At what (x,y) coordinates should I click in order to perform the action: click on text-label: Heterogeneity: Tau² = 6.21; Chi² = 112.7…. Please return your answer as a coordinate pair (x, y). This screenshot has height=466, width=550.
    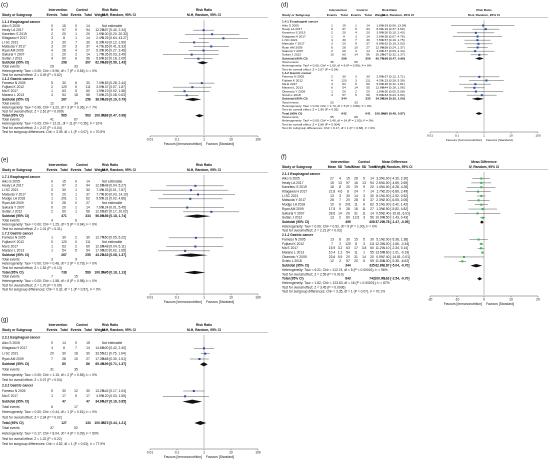
    Looking at the image, I should click on (335, 270).